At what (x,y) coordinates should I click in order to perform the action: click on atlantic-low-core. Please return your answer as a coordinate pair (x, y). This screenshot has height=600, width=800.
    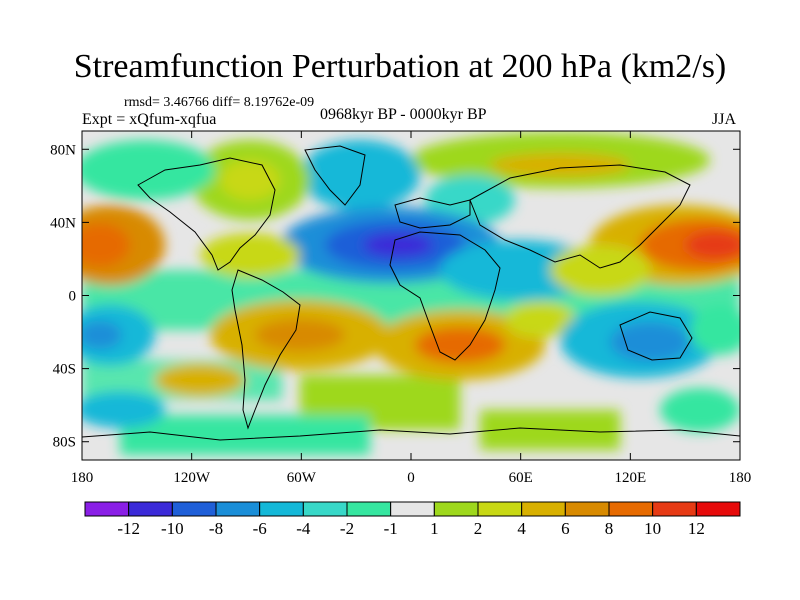
    Looking at the image, I should click on (398, 245).